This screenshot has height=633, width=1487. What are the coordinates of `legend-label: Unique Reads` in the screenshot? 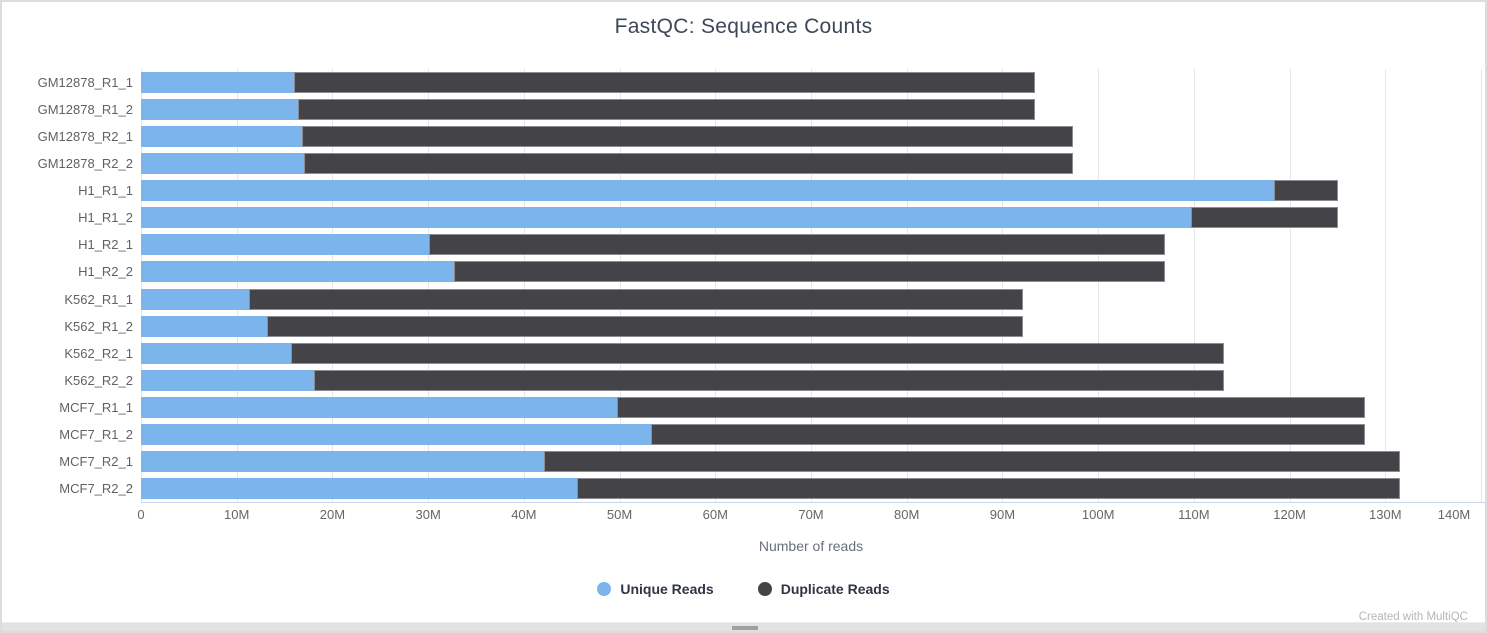 It's located at (667, 589).